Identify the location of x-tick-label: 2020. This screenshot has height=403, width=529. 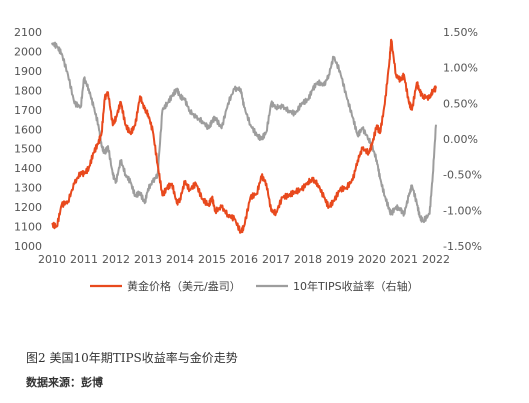
(372, 259).